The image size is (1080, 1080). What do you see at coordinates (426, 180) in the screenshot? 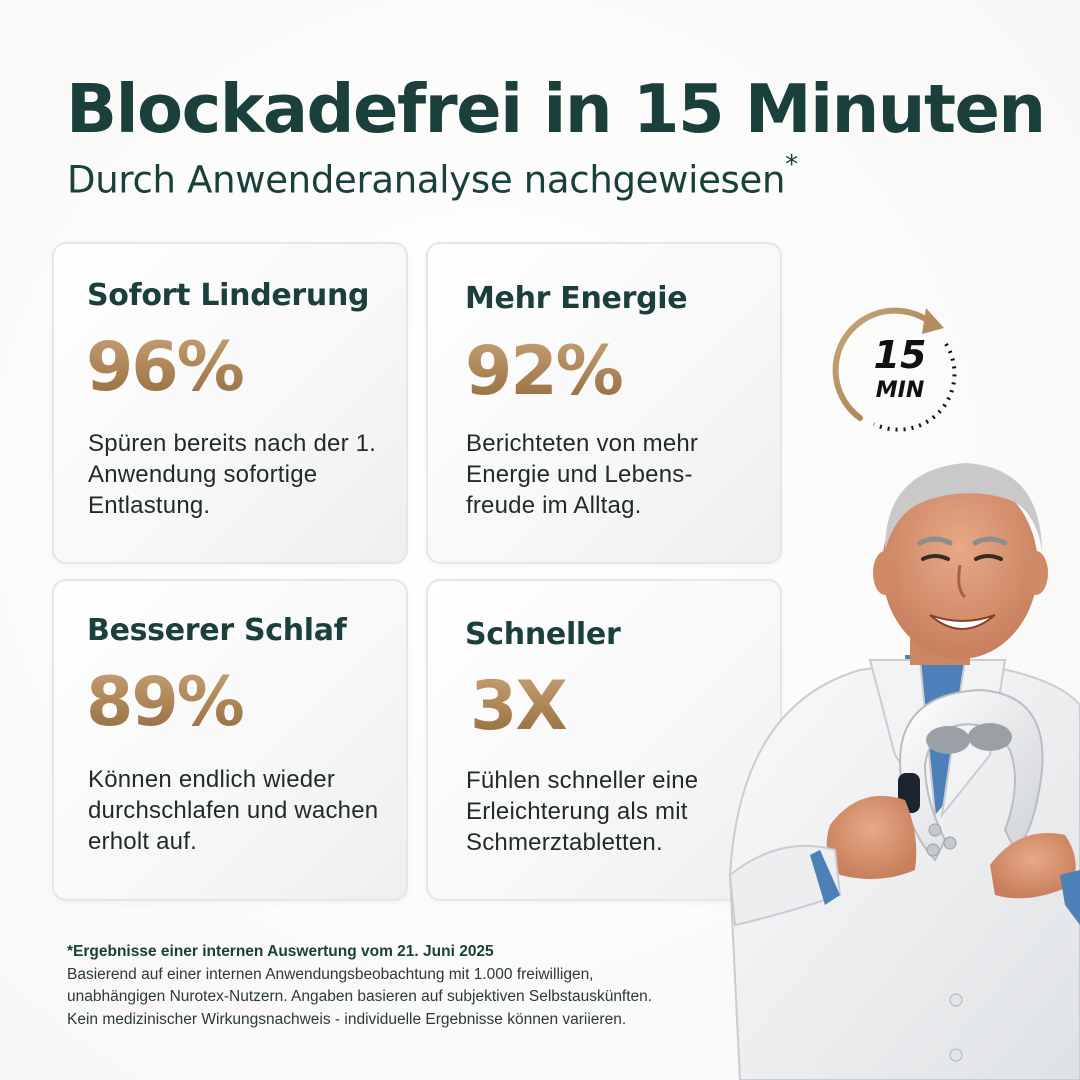
I see `subtitle-text: Durch Anwenderanalyse nachgewiesen` at bounding box center [426, 180].